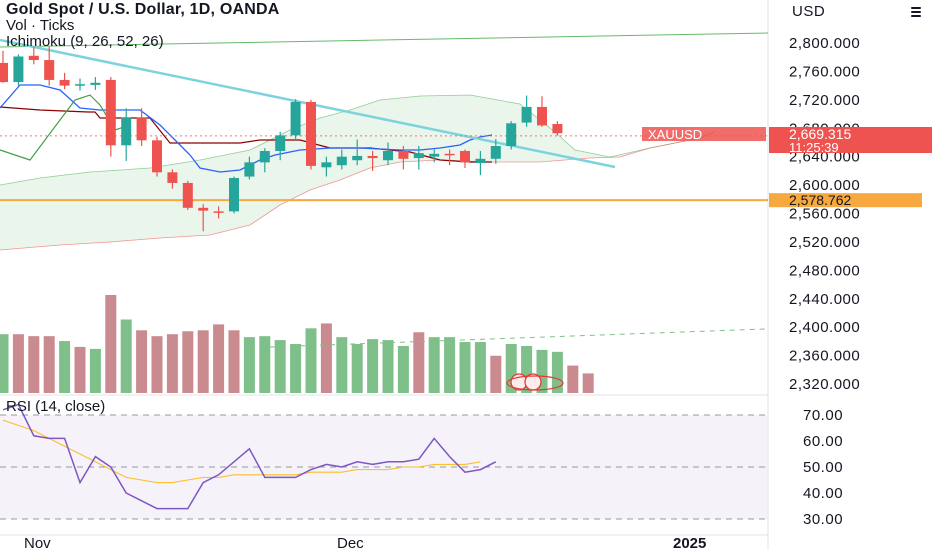  What do you see at coordinates (824, 356) in the screenshot?
I see `price-tick-label: 2,360.000` at bounding box center [824, 356].